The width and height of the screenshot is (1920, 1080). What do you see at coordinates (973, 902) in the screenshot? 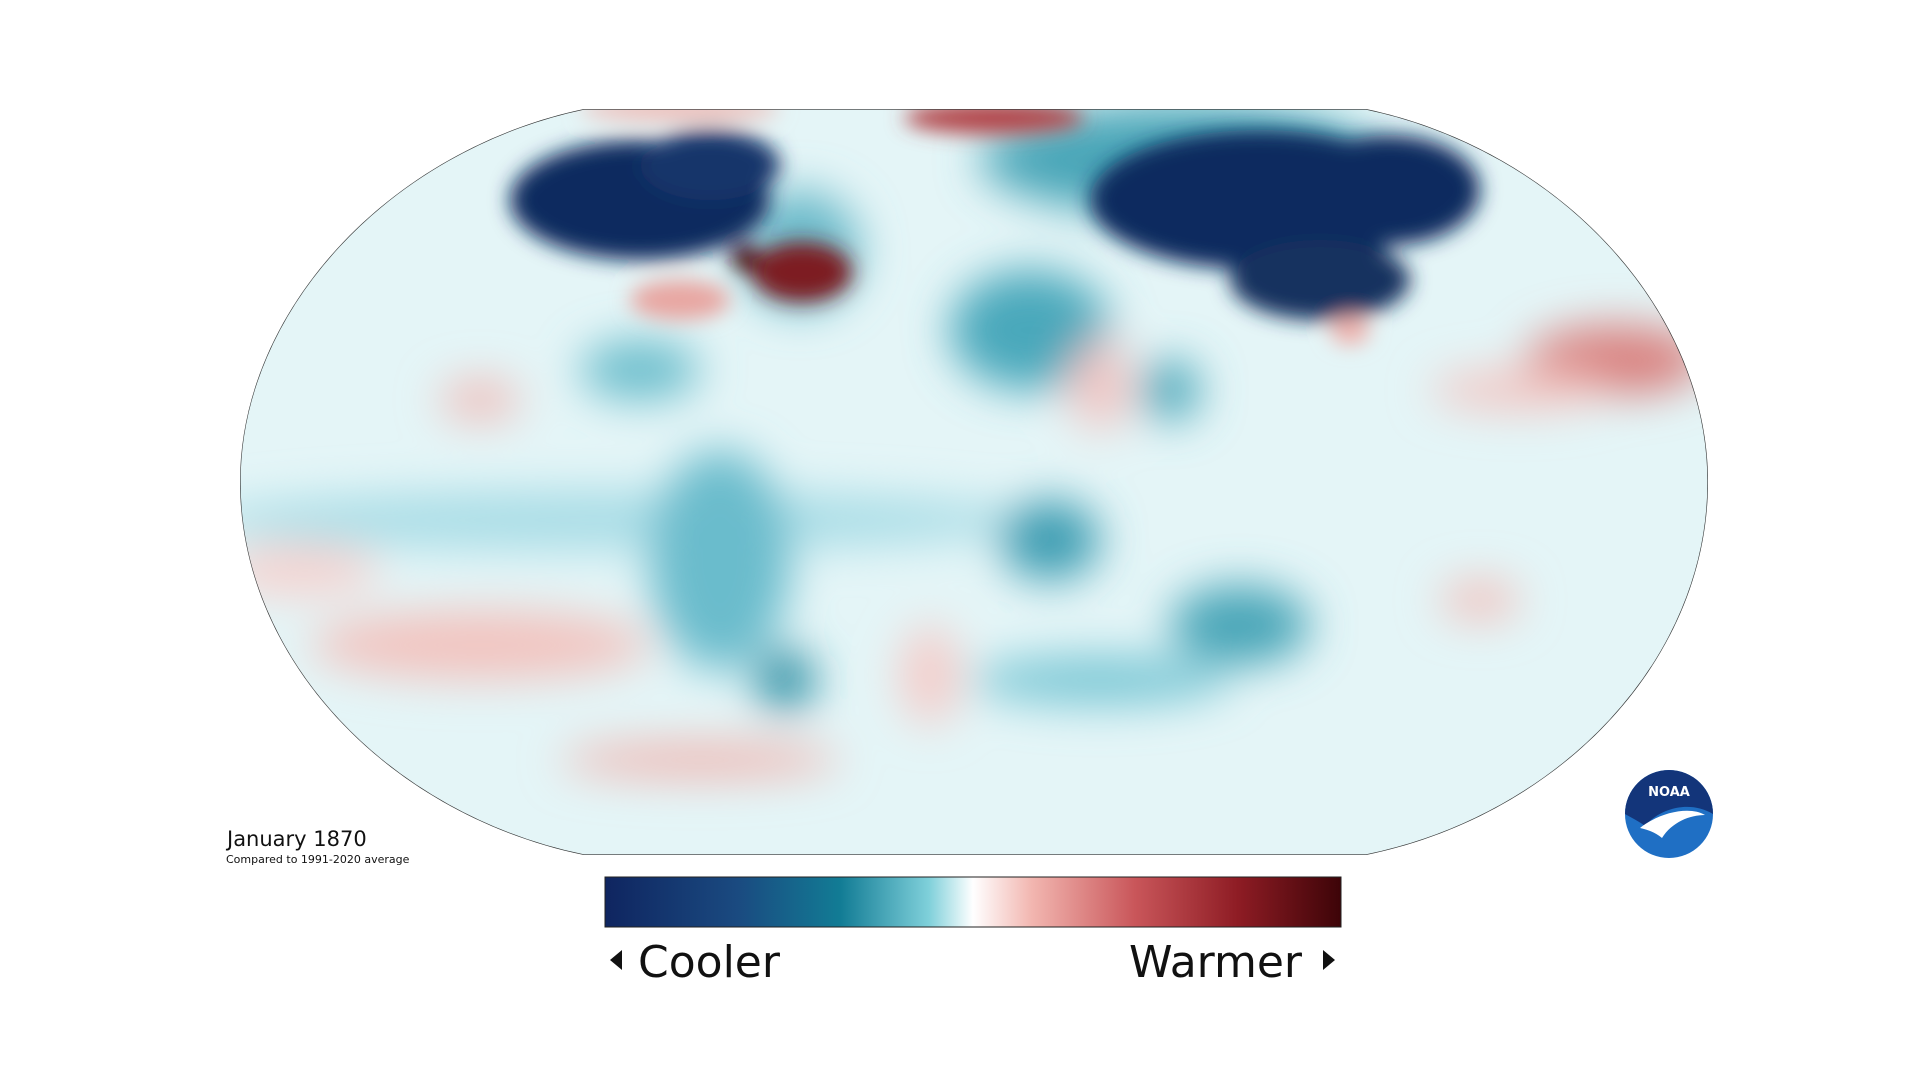
I see `colorbar` at bounding box center [973, 902].